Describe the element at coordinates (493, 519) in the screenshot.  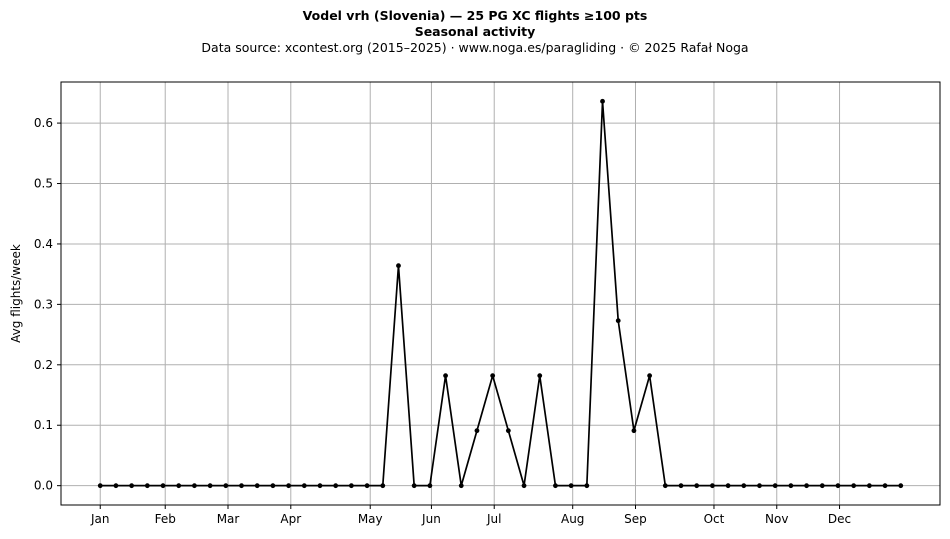
I see `x-tick-label: Jul` at that location.